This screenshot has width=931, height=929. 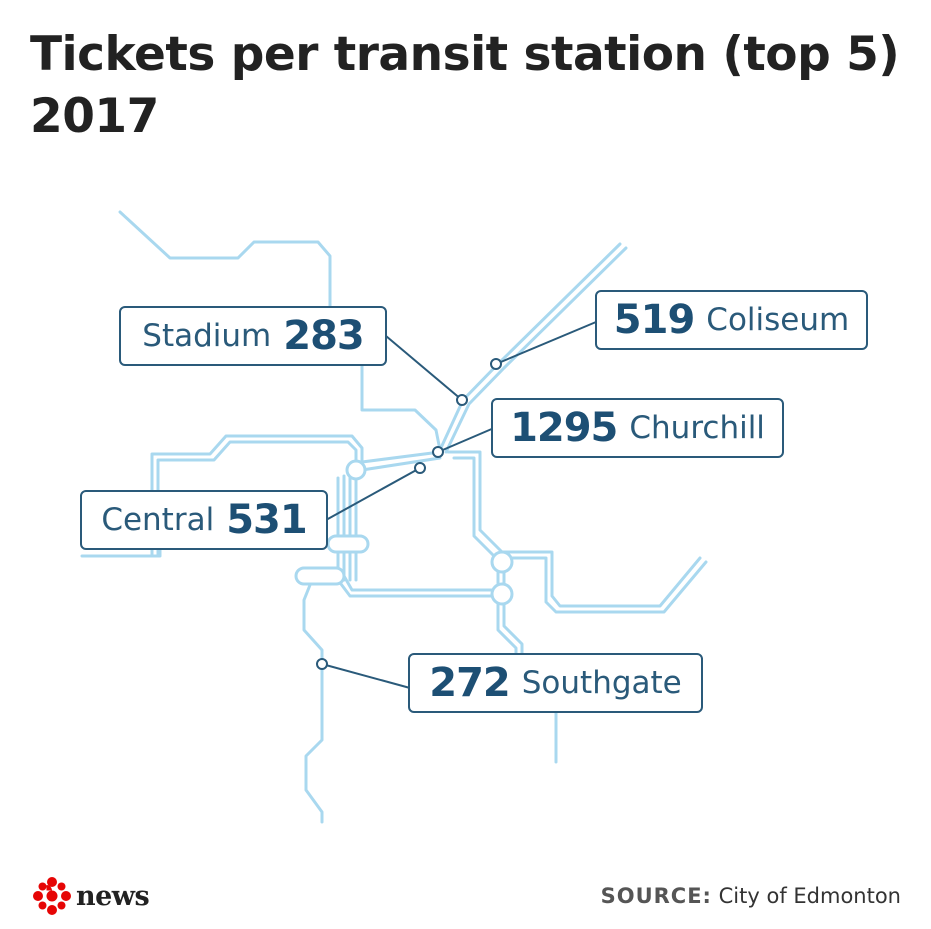 I want to click on route-northeast-b, so click(x=536, y=350).